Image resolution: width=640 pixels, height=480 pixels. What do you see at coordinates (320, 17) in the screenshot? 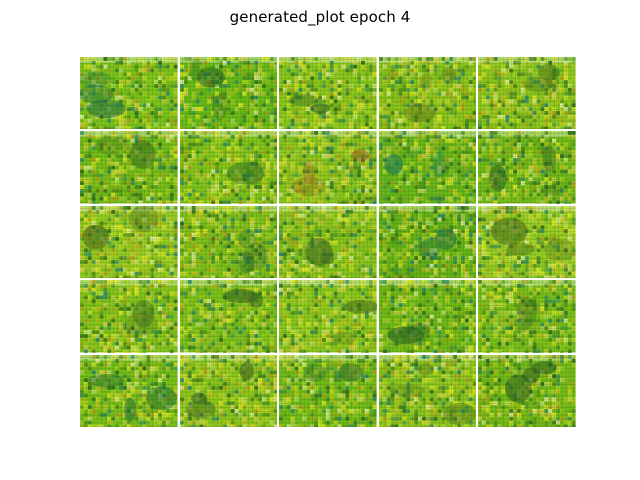
I see `figure-title: generated_plot epoch 4` at bounding box center [320, 17].